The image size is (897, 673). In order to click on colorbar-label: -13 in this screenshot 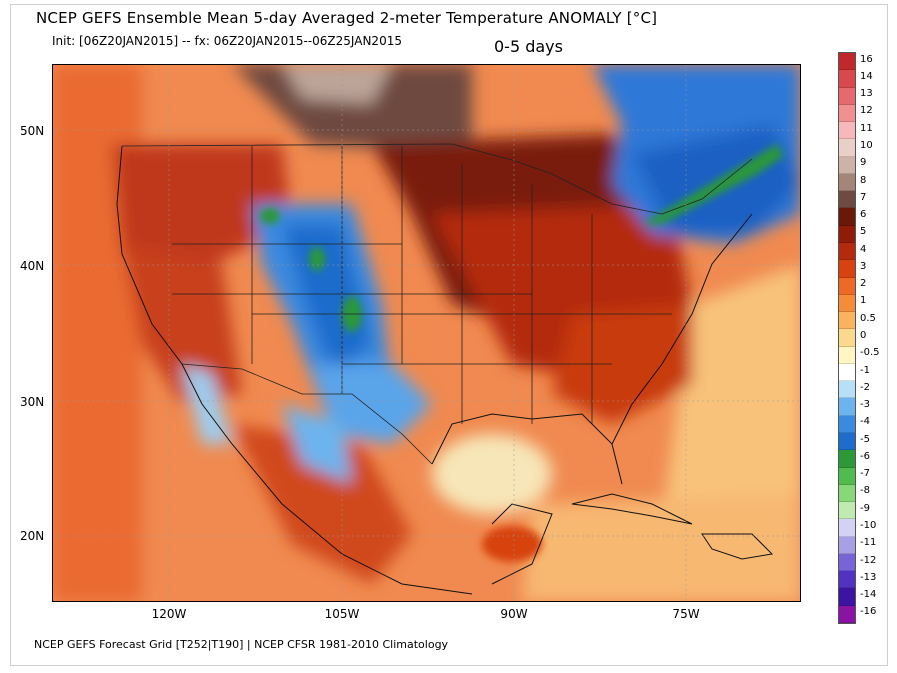, I will do `click(868, 577)`.